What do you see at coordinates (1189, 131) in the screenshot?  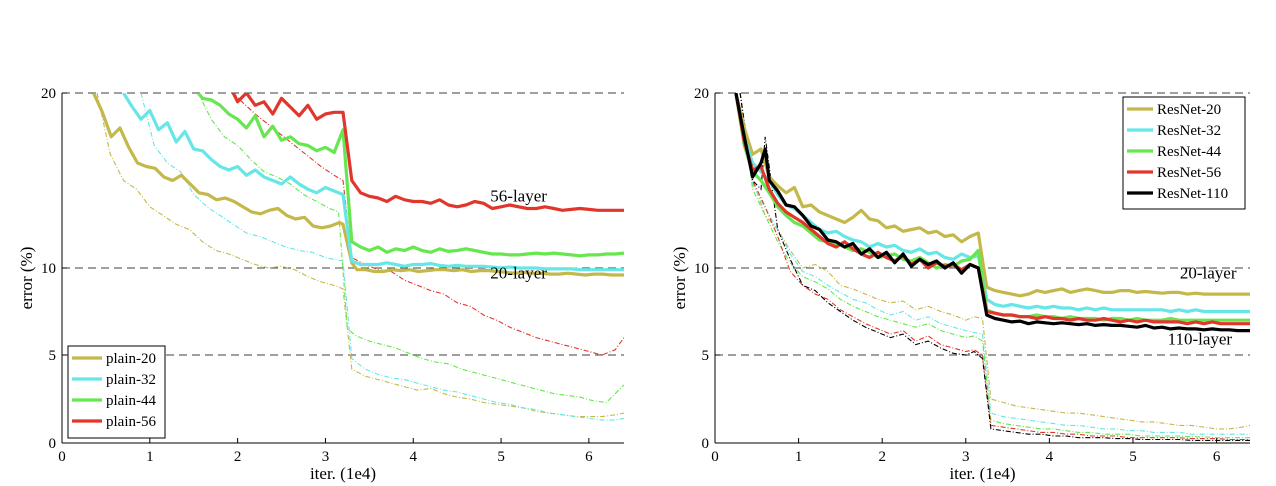 I see `legend-label: ResNet-32` at bounding box center [1189, 131].